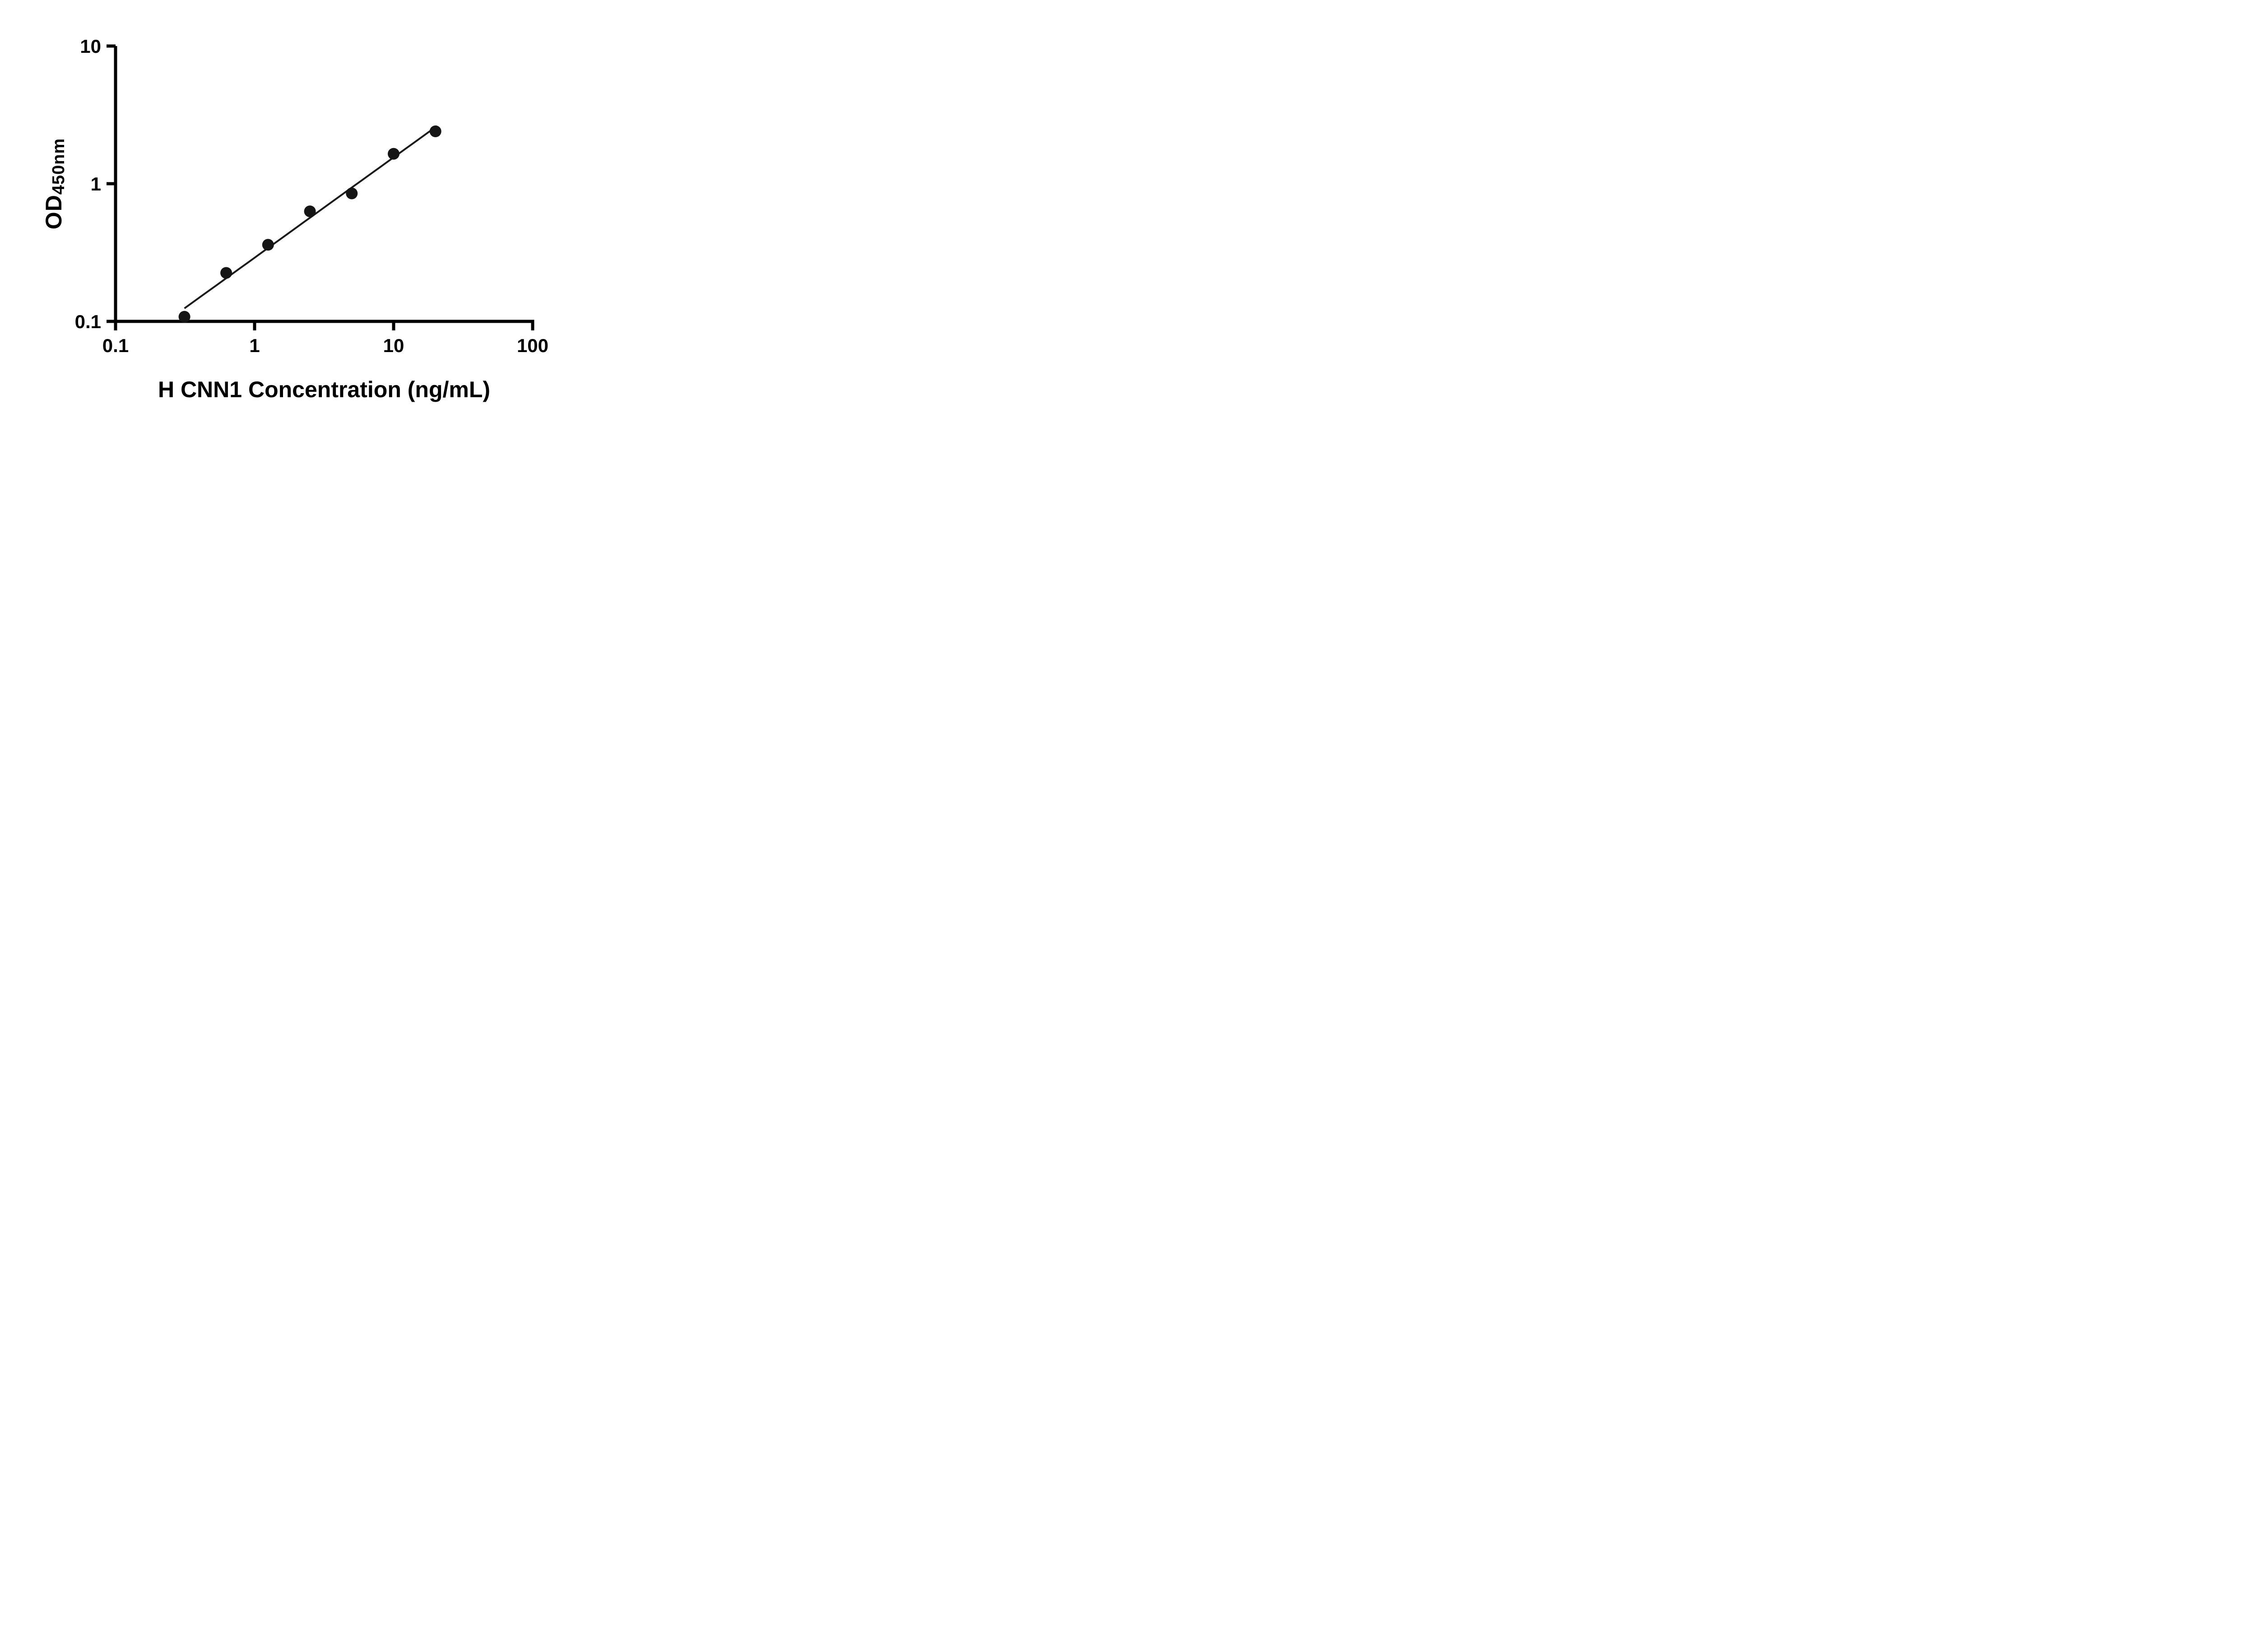 The image size is (2257, 1652). What do you see at coordinates (88, 321) in the screenshot?
I see `y-tick-label: 0.1` at bounding box center [88, 321].